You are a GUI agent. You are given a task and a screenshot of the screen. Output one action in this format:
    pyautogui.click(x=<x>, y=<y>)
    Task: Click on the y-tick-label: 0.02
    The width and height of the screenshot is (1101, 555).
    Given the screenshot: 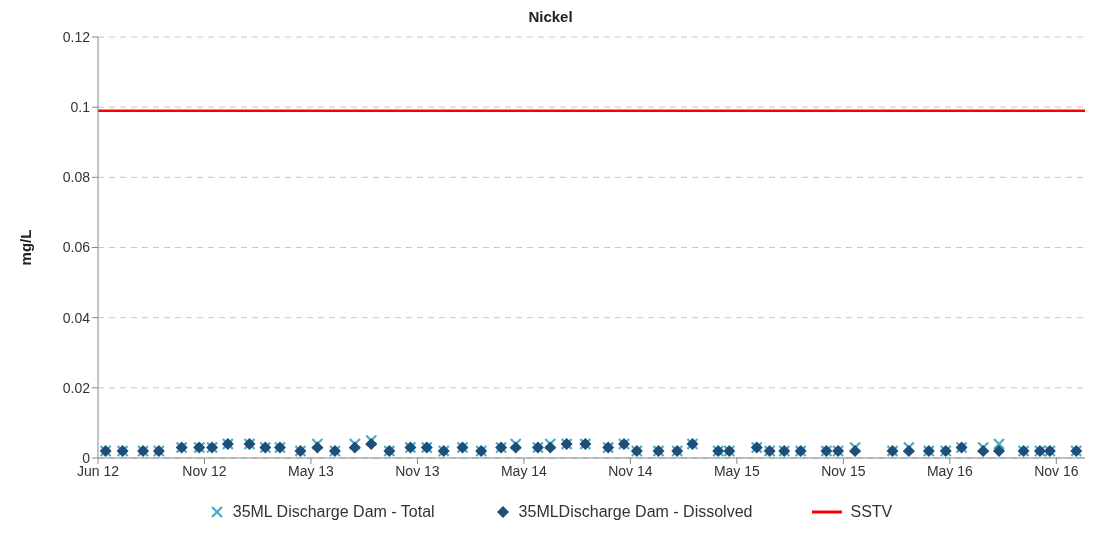 What is the action you would take?
    pyautogui.click(x=76, y=387)
    